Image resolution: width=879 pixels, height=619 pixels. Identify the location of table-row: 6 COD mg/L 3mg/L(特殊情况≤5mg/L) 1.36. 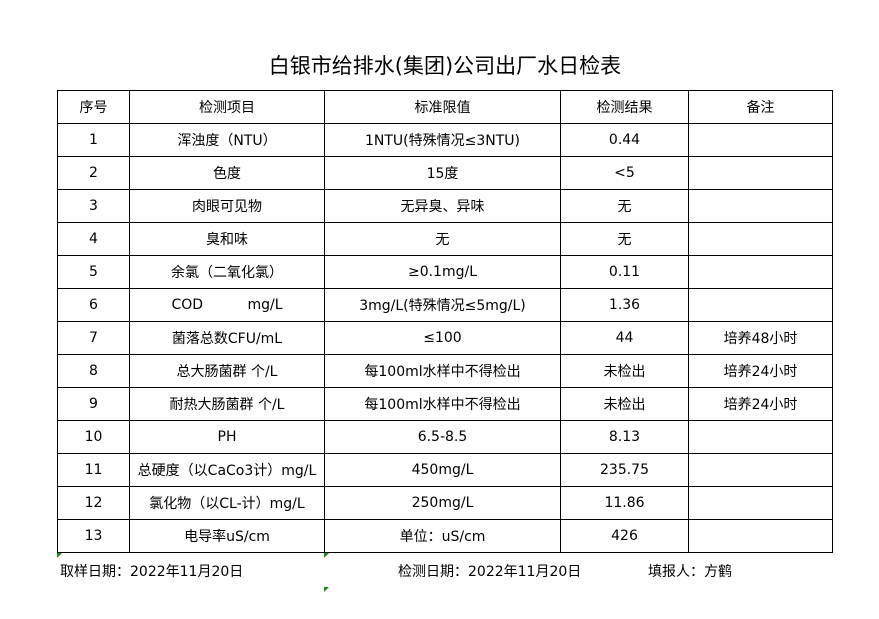
(445, 305).